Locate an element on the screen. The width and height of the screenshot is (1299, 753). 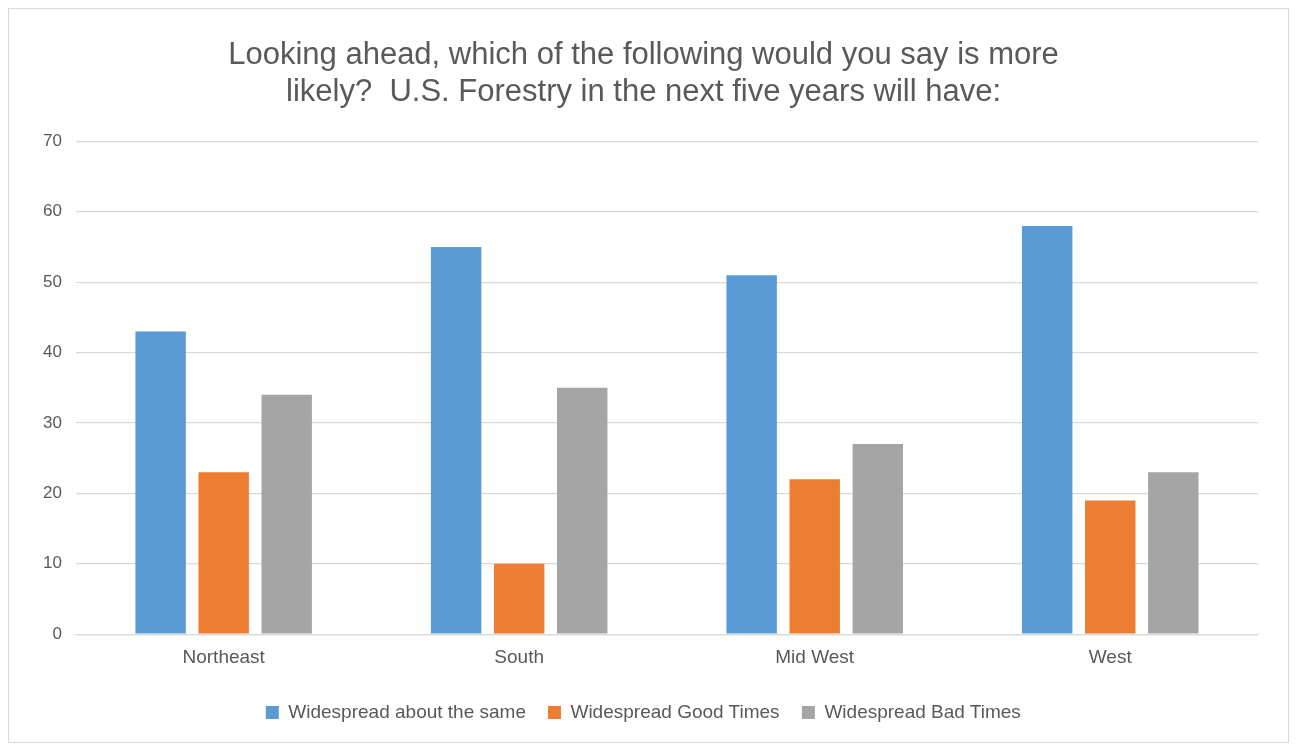
x-tick-label: South is located at coordinates (519, 656).